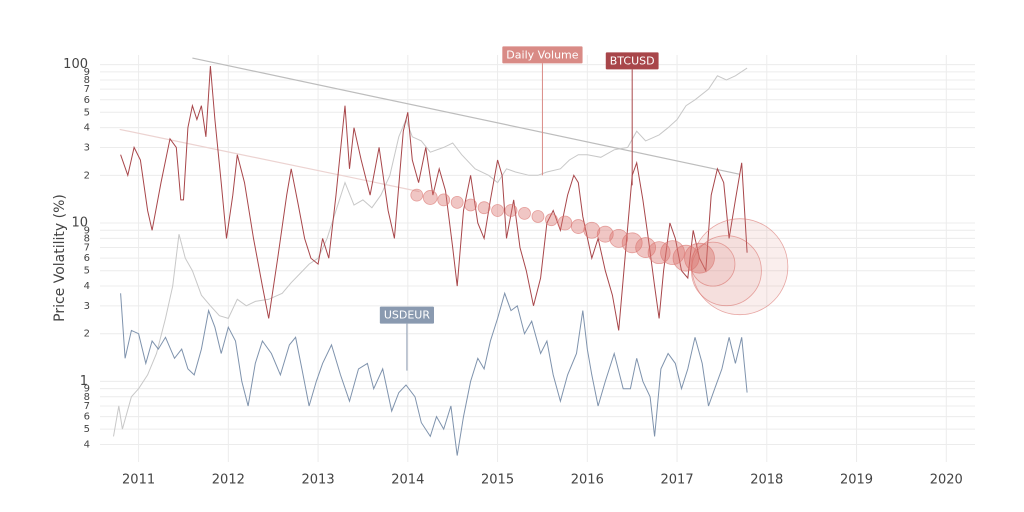 Image resolution: width=1024 pixels, height=512 pixels. Describe the element at coordinates (318, 480) in the screenshot. I see `x-tick-label: 2013` at that location.